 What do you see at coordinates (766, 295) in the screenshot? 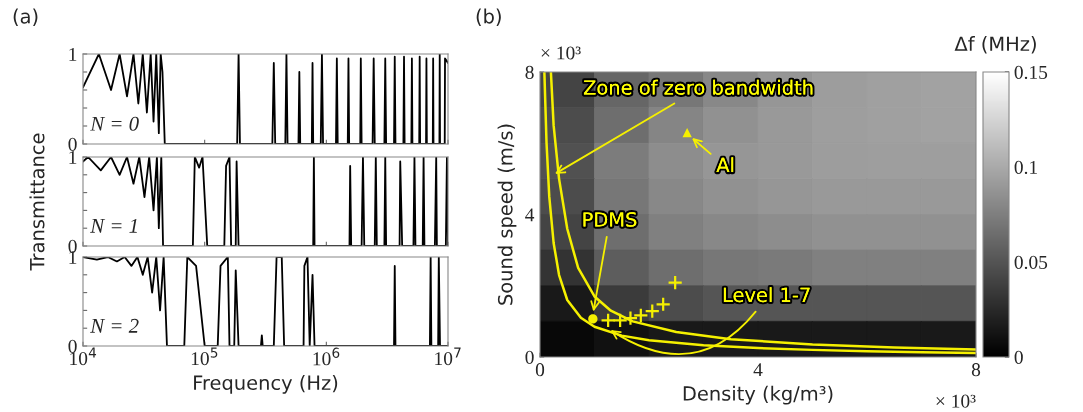
I see `annotation: Level 1-7` at bounding box center [766, 295].